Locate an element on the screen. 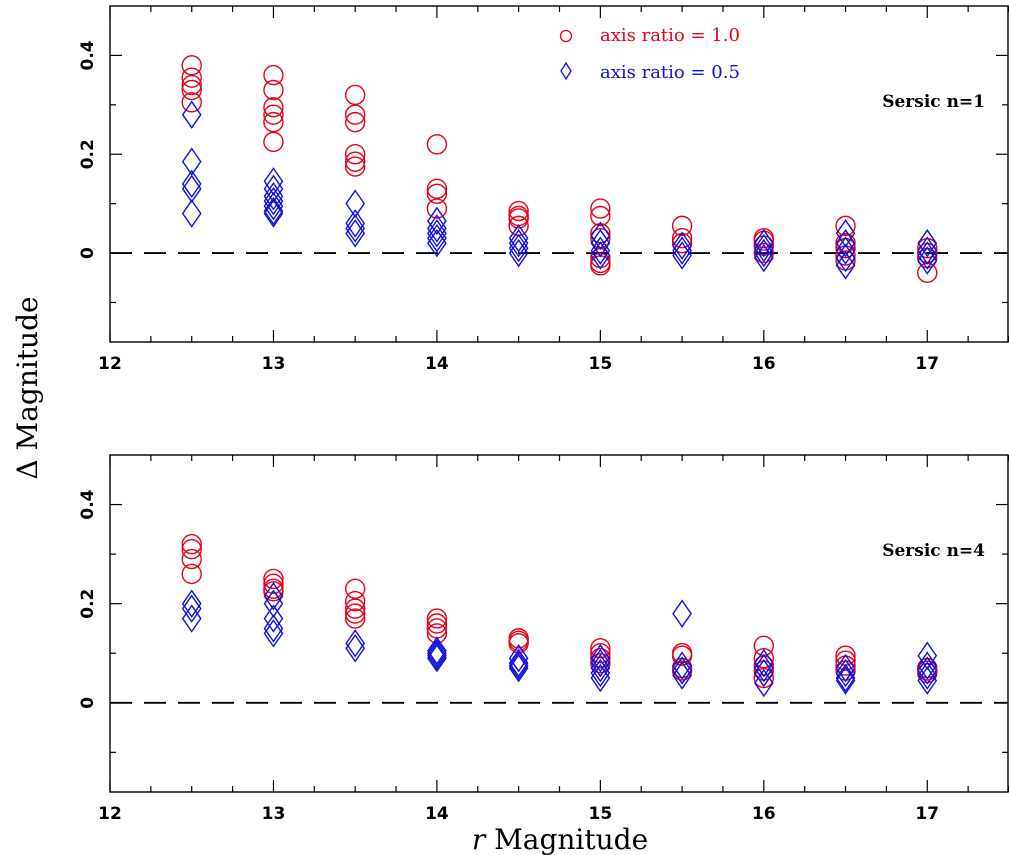  y-tick-label: 0.2 is located at coordinates (88, 154).